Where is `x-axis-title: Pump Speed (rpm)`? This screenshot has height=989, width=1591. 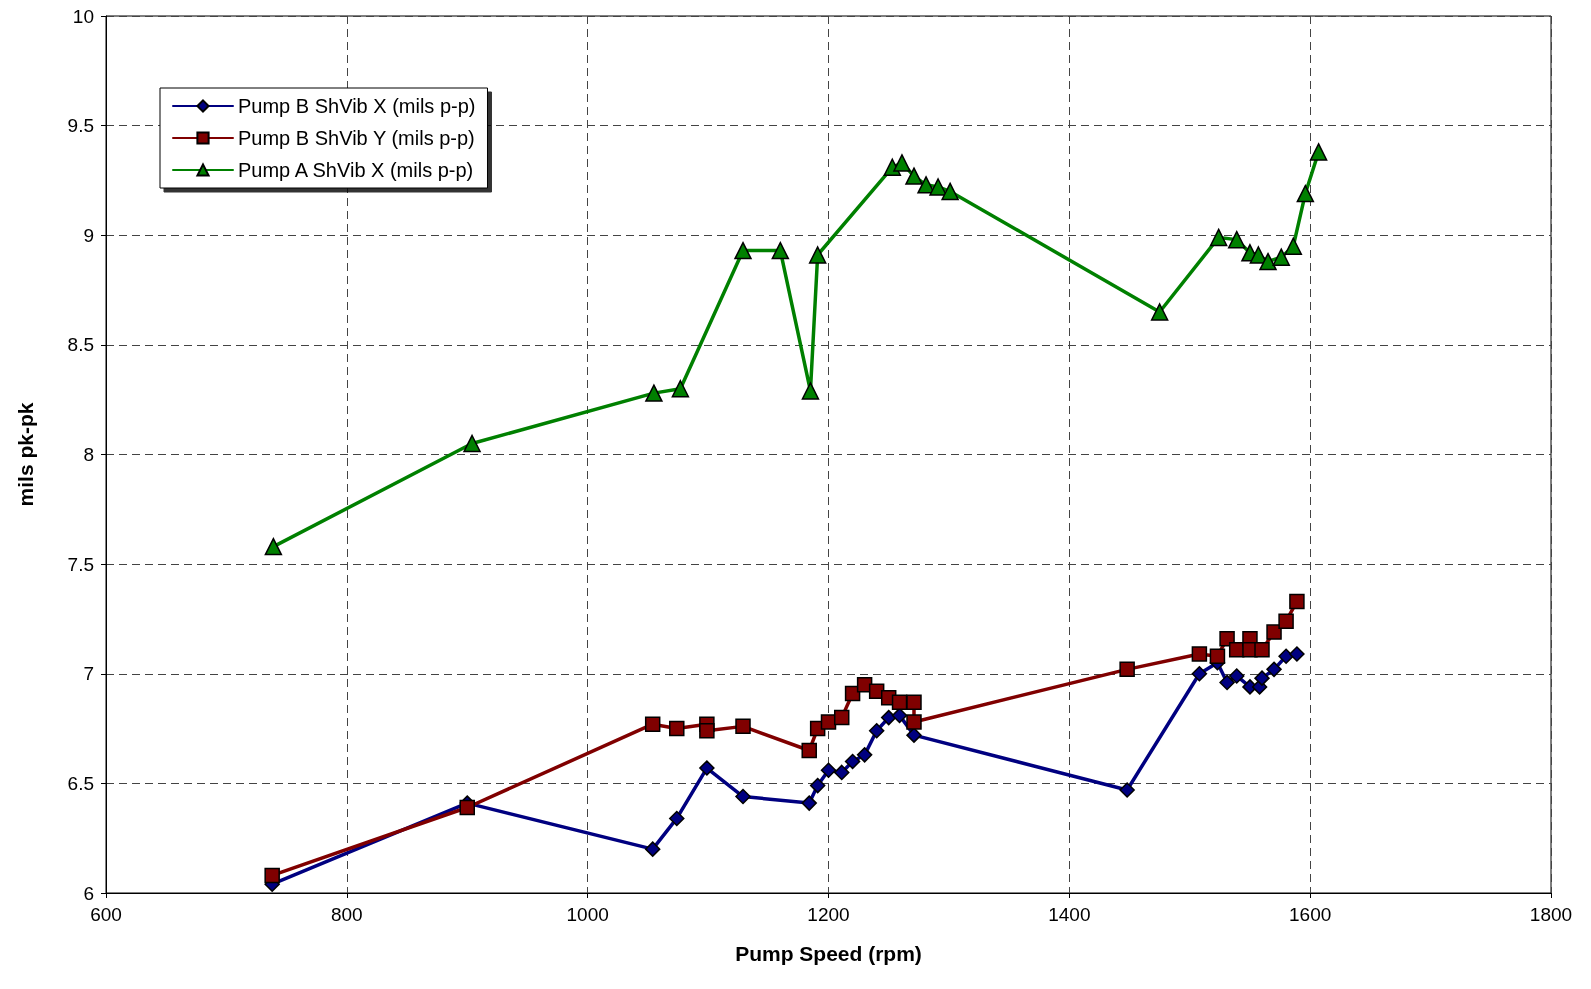
x-axis-title: Pump Speed (rpm) is located at coordinates (828, 953).